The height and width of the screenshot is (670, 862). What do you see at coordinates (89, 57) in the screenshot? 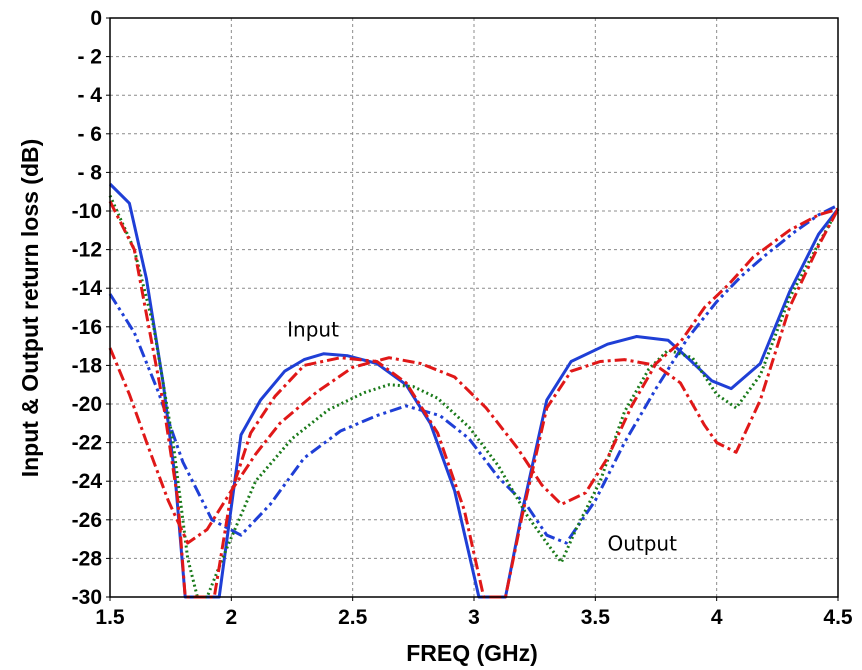
I see `y-tick-label: - 2` at bounding box center [89, 57].